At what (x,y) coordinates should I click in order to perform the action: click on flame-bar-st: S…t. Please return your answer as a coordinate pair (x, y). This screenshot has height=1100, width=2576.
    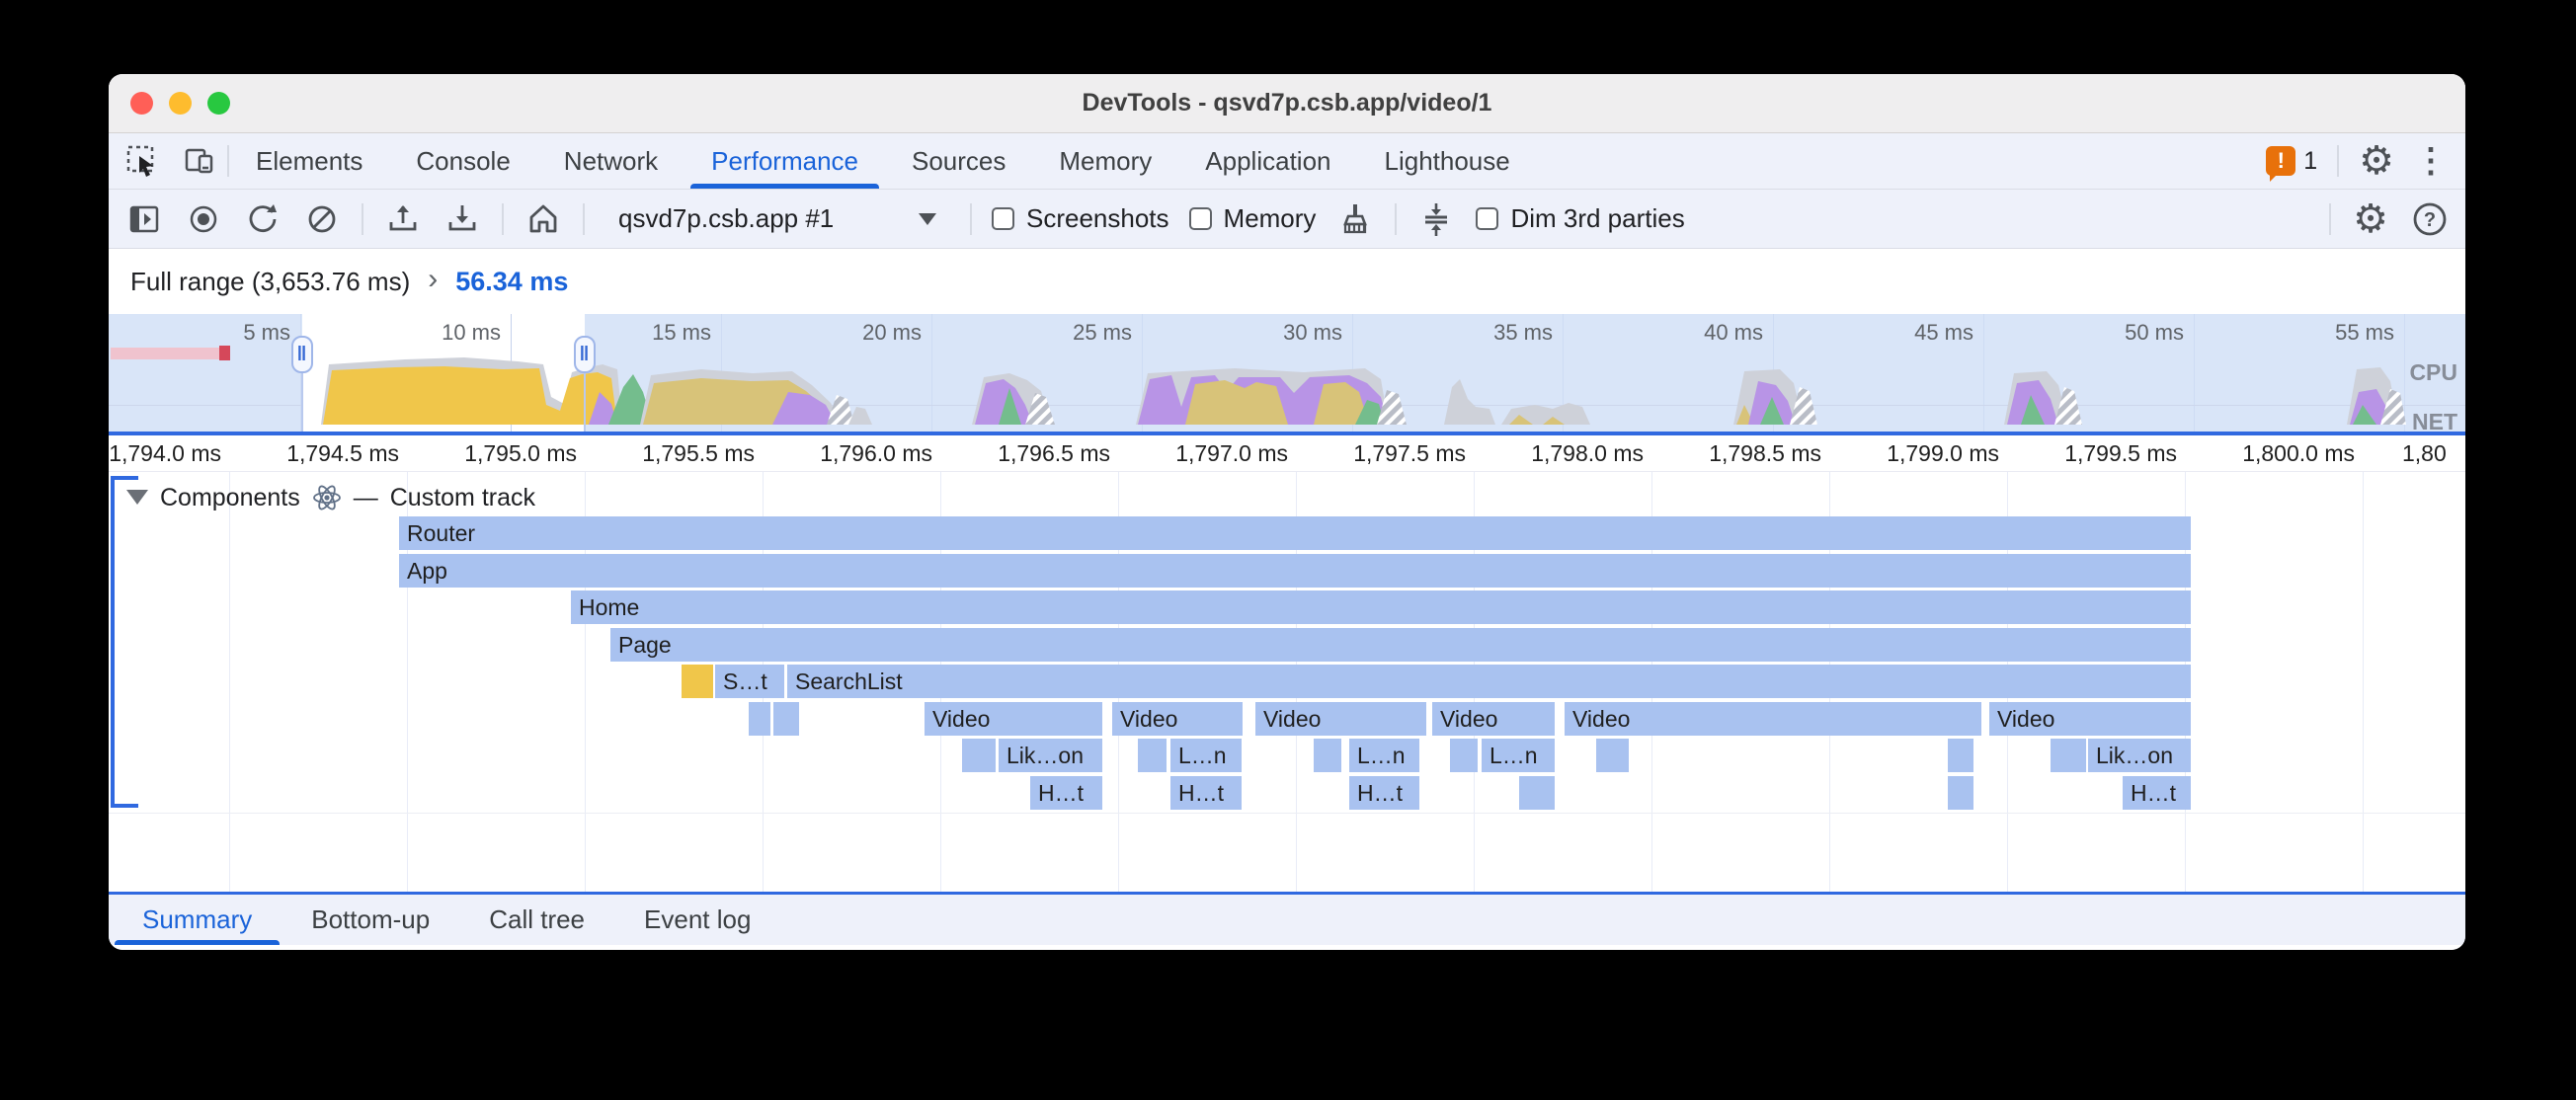
    Looking at the image, I should click on (749, 681).